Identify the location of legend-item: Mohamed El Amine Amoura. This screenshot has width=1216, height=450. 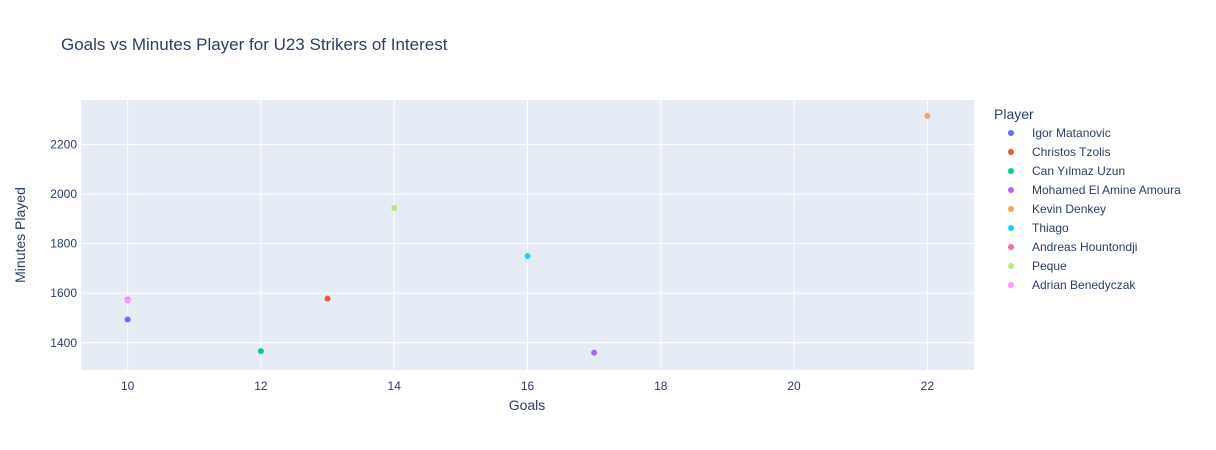
(1094, 190).